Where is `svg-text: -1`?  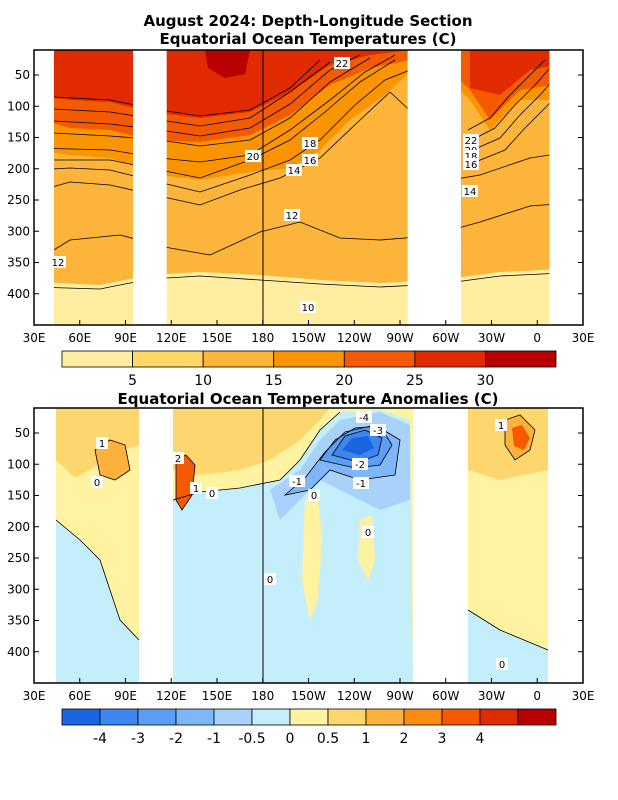
svg-text: -1 is located at coordinates (361, 484).